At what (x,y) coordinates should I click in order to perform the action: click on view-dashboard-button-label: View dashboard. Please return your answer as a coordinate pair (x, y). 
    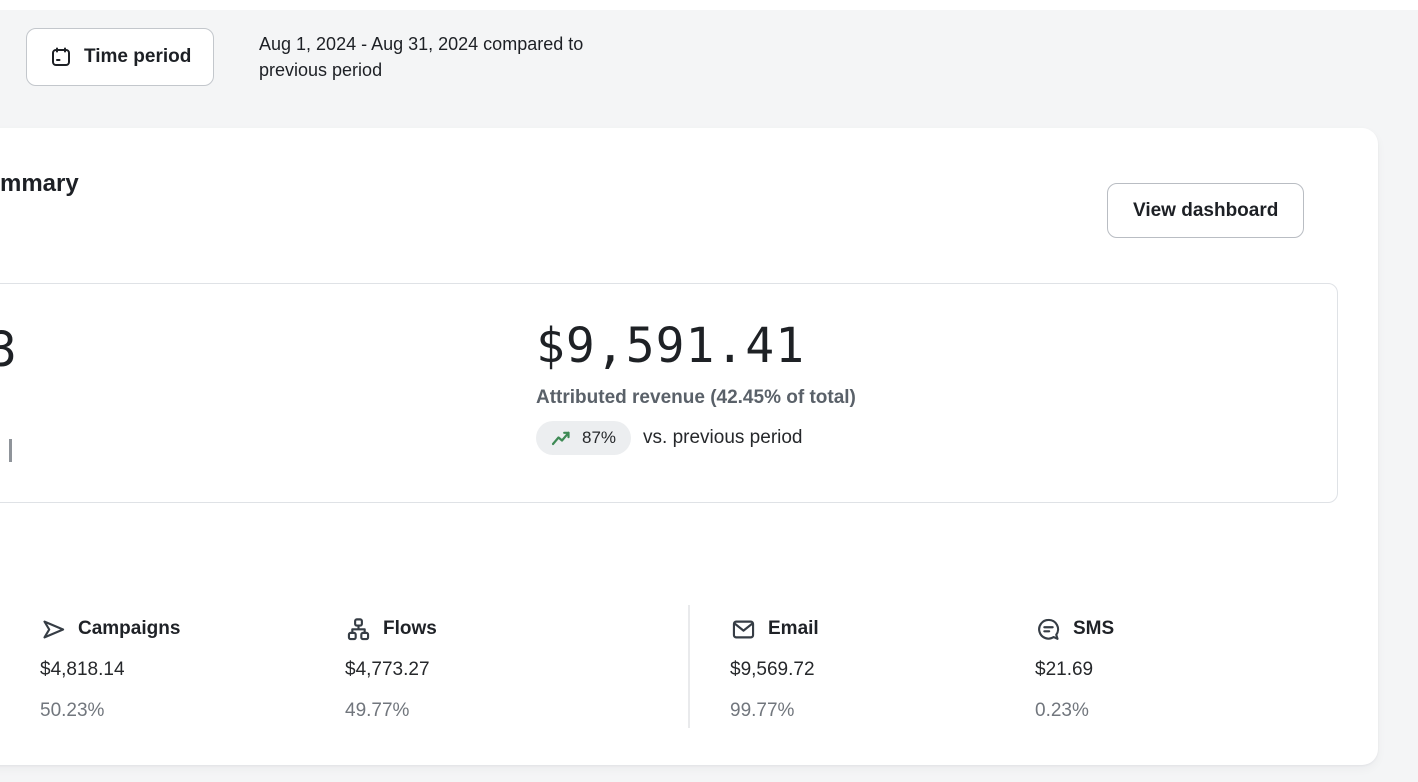
    Looking at the image, I should click on (1206, 210).